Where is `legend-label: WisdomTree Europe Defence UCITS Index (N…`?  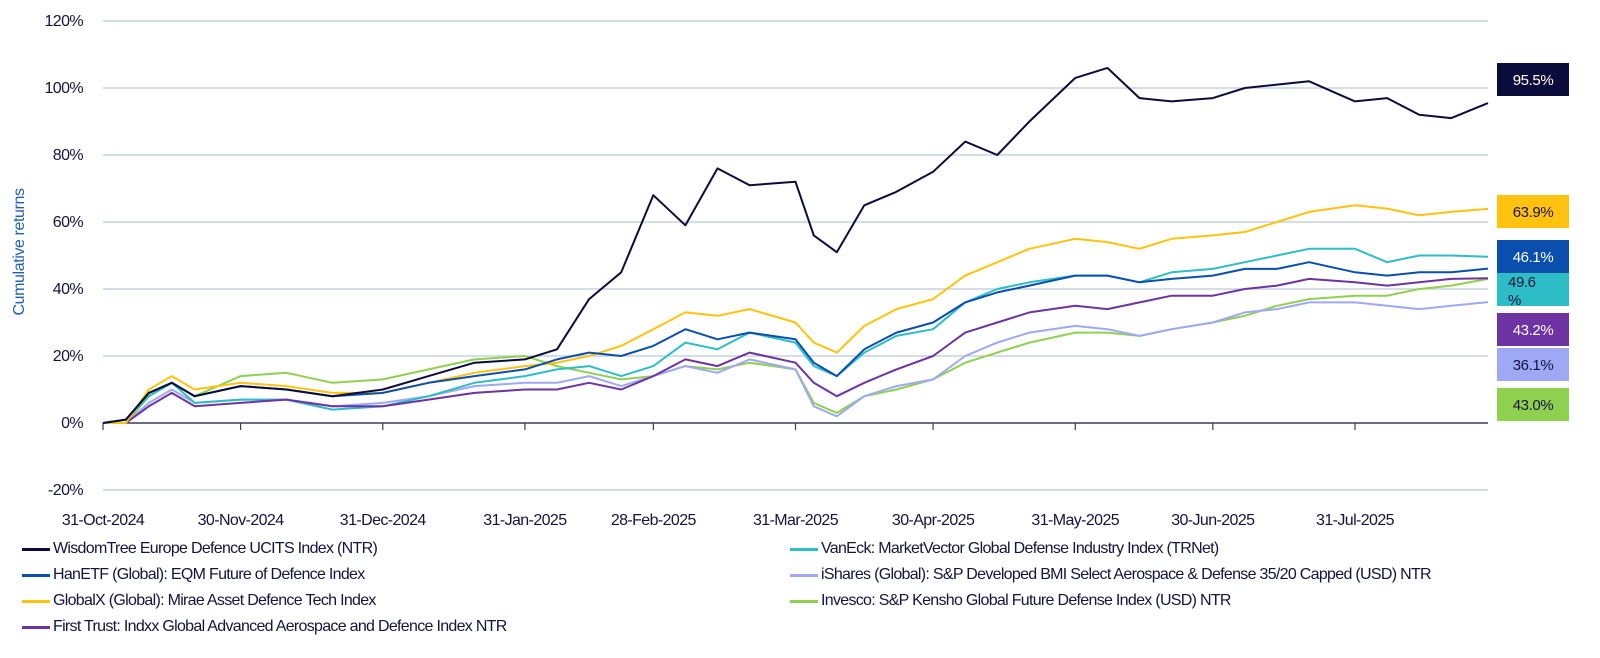
legend-label: WisdomTree Europe Defence UCITS Index (N… is located at coordinates (215, 548).